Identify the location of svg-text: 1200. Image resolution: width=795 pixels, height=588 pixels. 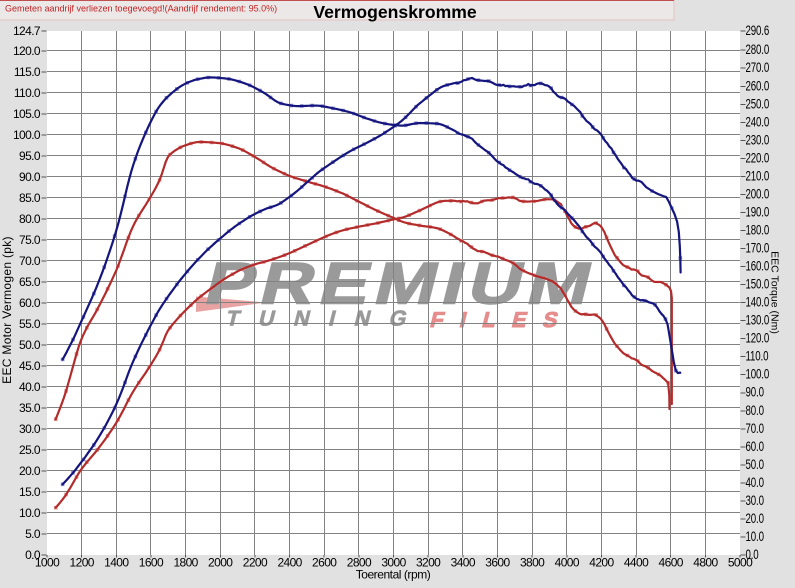
(82, 563).